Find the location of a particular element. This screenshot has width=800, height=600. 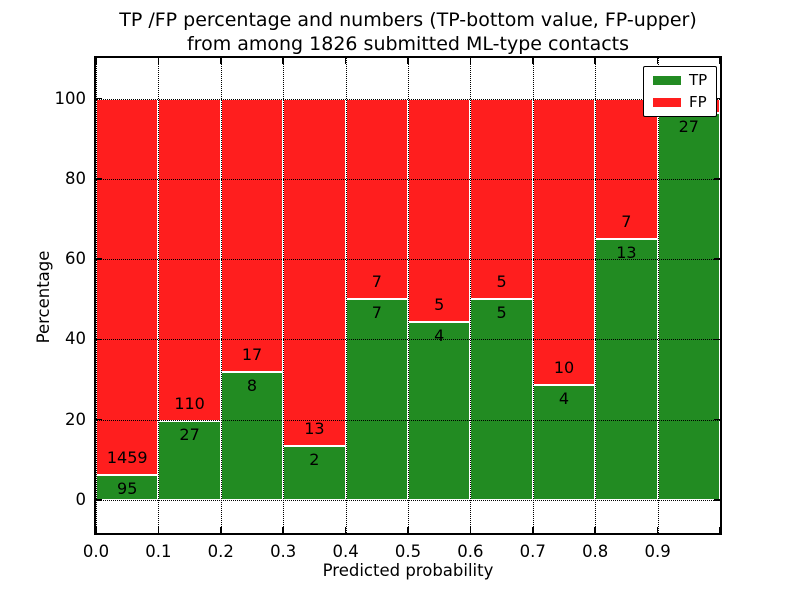

tp-color-swatch-icon is located at coordinates (667, 80).